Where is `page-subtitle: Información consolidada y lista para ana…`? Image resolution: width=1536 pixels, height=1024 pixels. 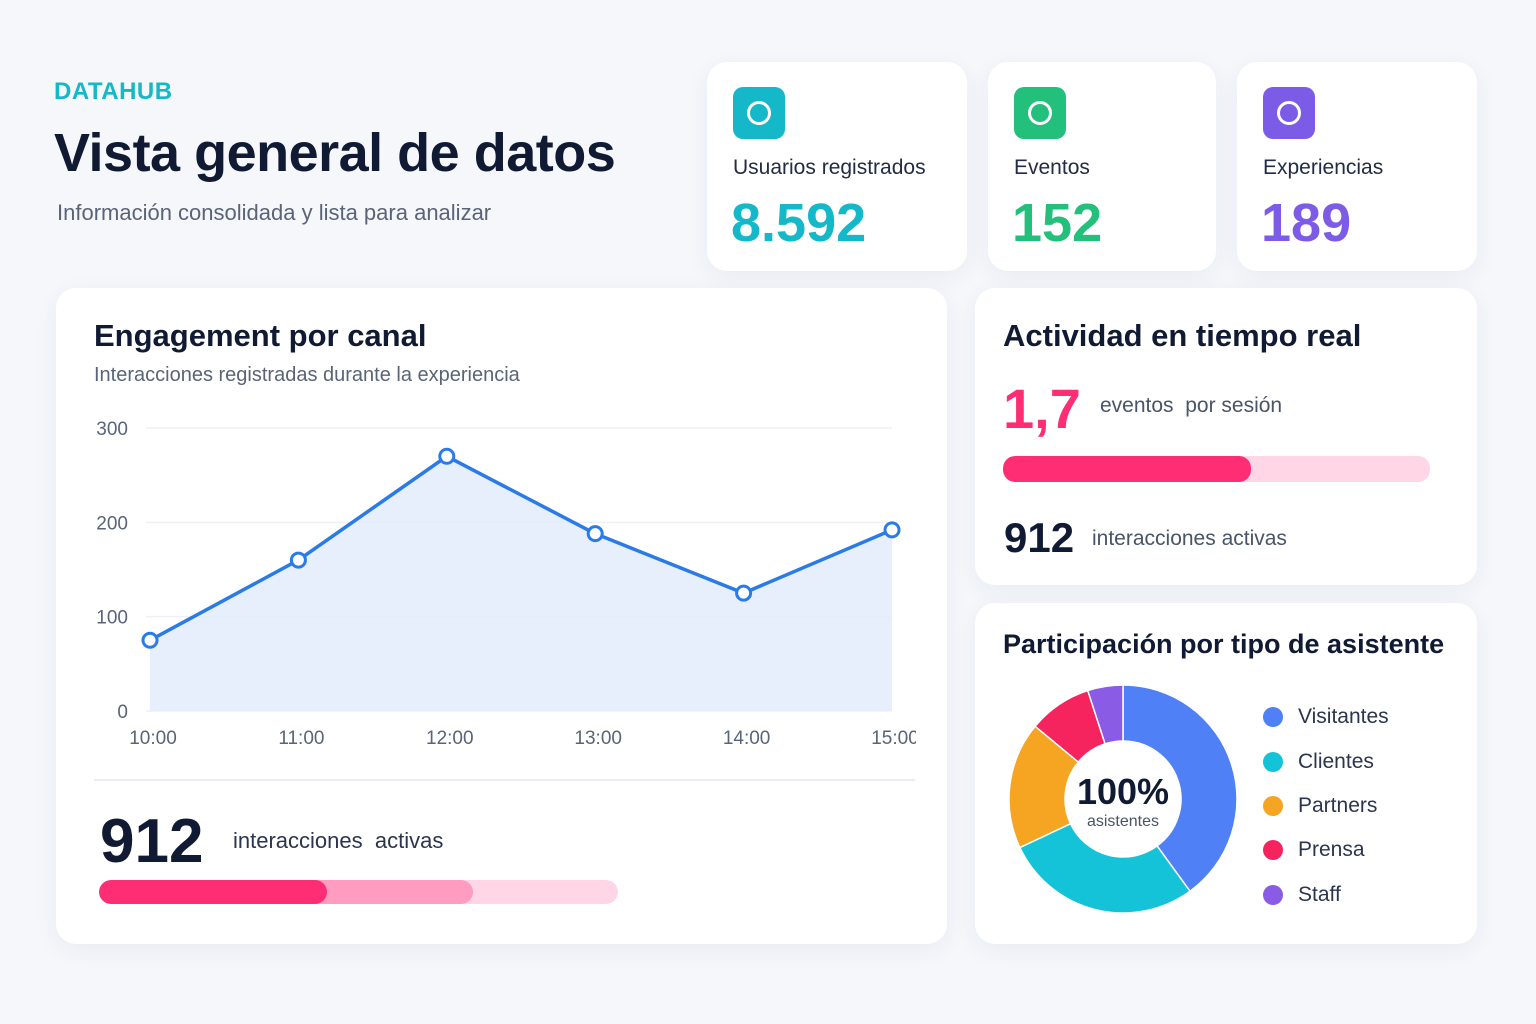
page-subtitle: Información consolidada y lista para ana… is located at coordinates (274, 212).